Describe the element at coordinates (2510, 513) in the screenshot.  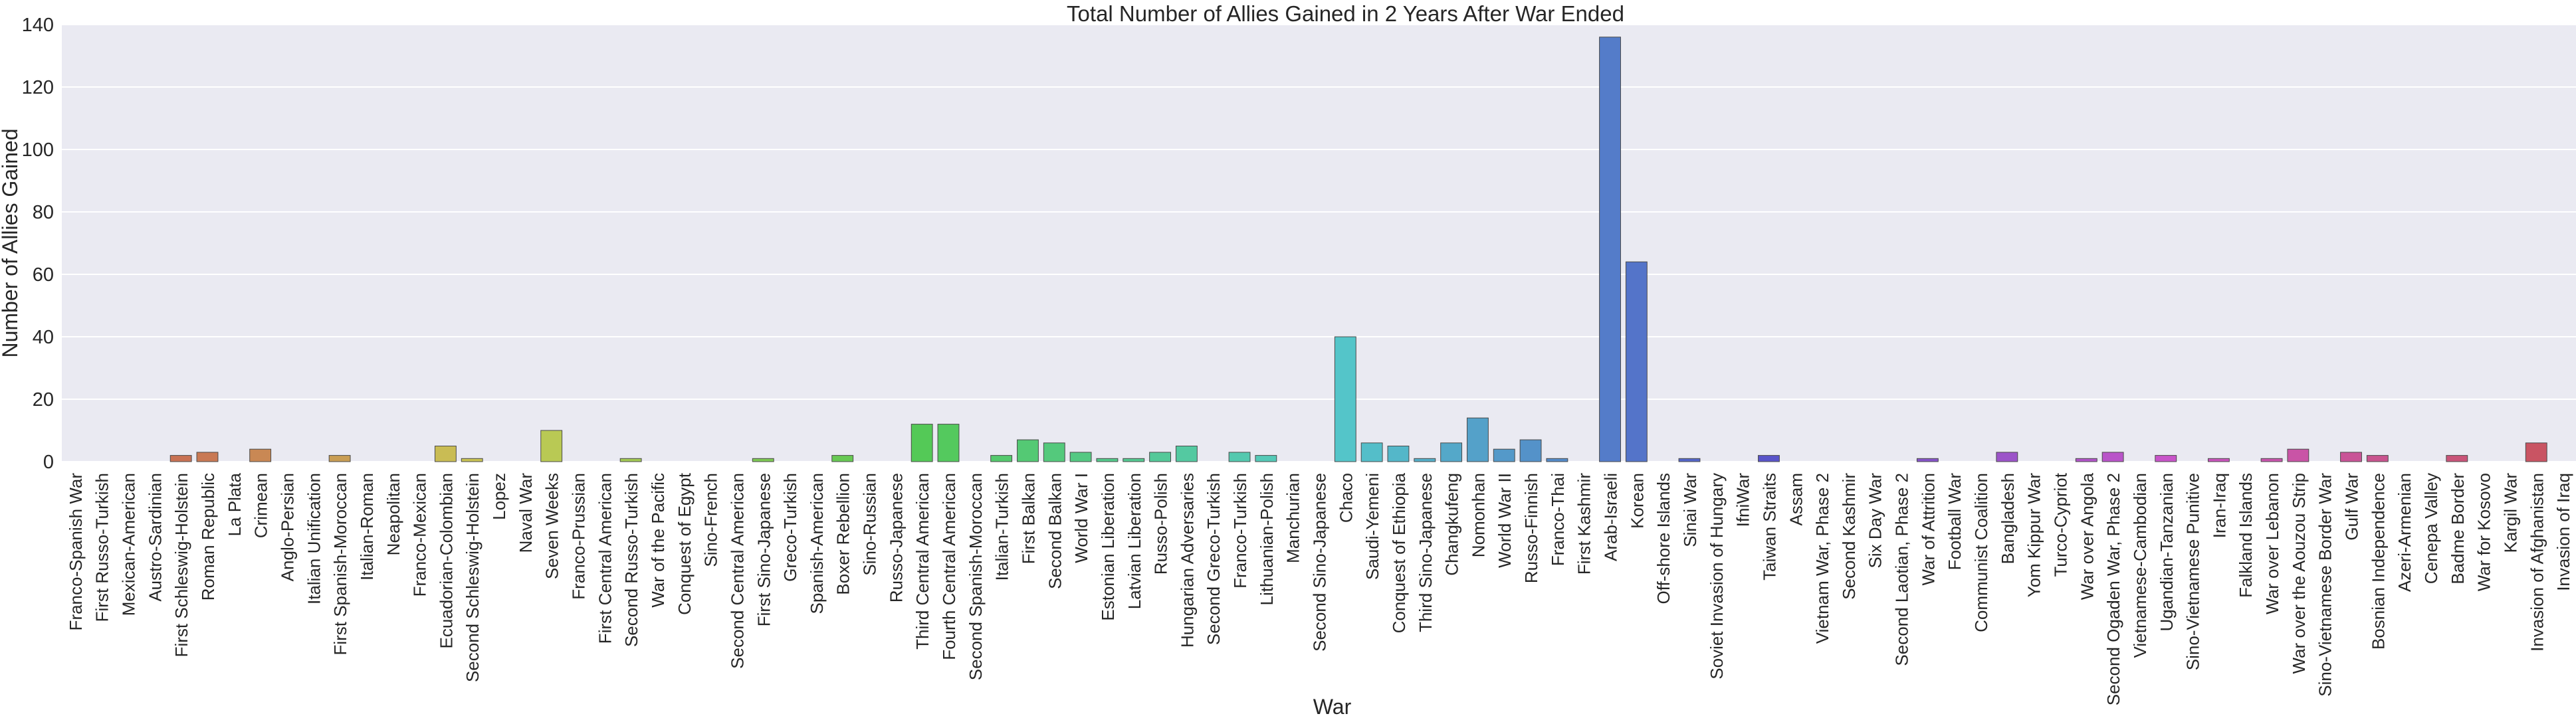
I see `x-tick-label: Kargil War` at that location.